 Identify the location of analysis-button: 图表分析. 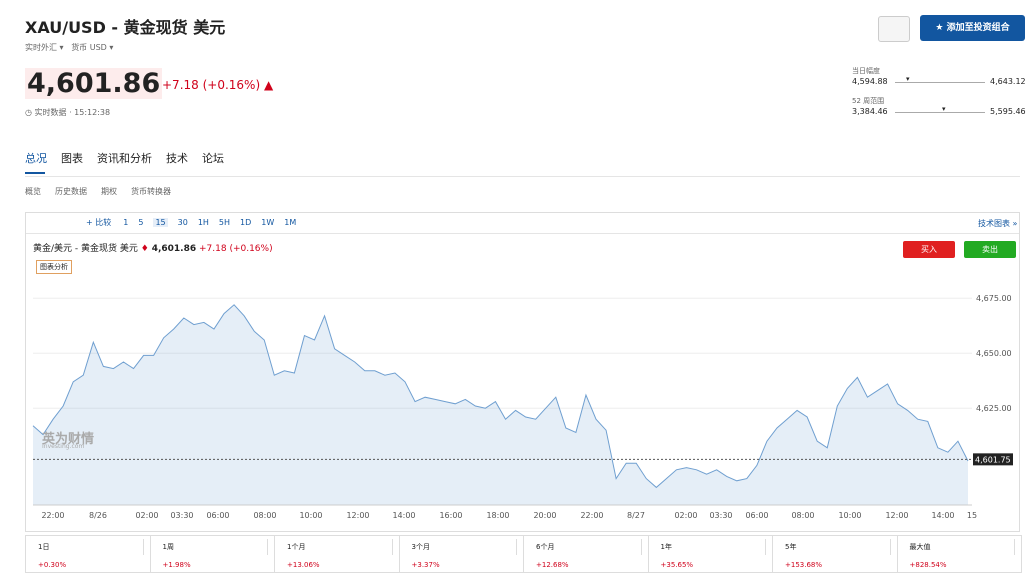
(54, 267).